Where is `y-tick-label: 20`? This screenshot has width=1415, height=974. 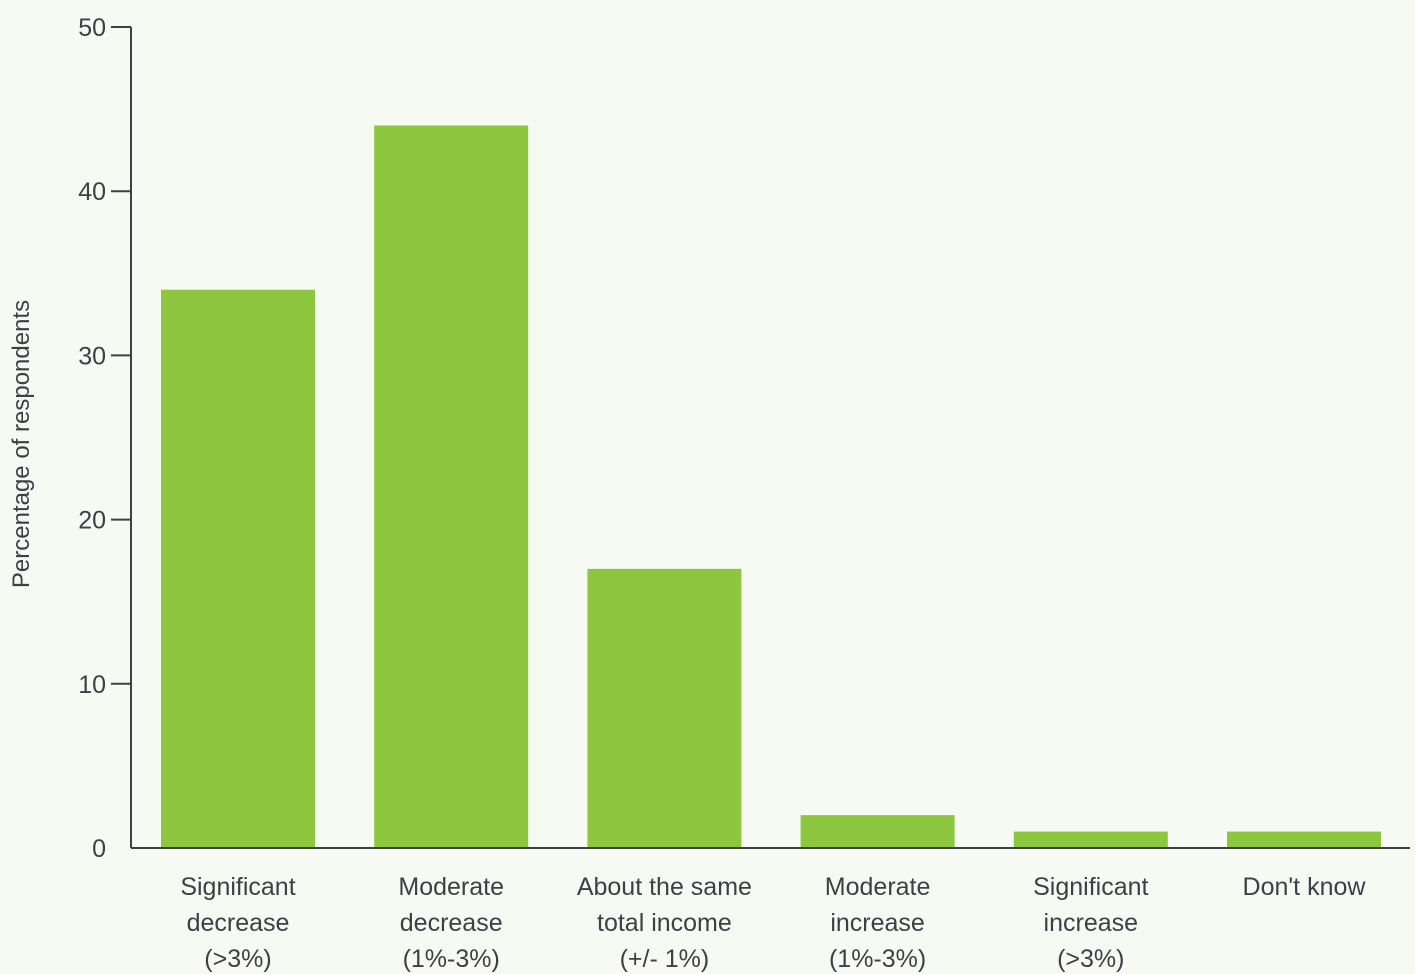
y-tick-label: 20 is located at coordinates (92, 521).